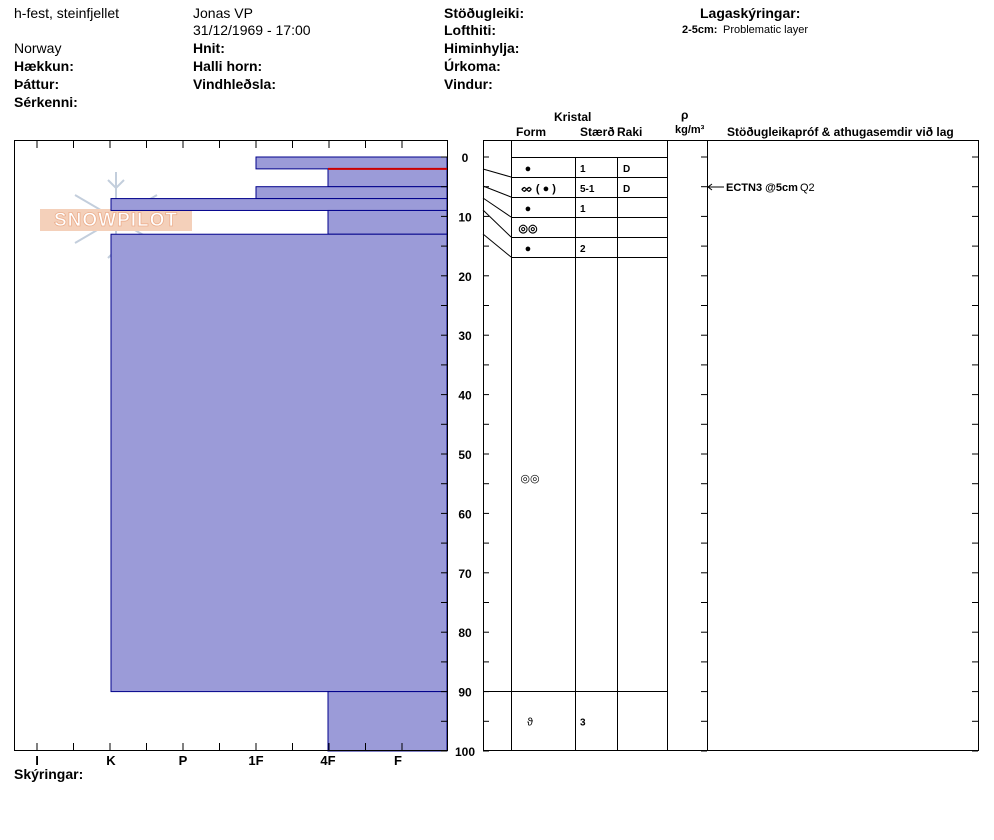 The height and width of the screenshot is (840, 994). What do you see at coordinates (530, 722) in the screenshot?
I see `crystal-form-symbol: ϑ` at bounding box center [530, 722].